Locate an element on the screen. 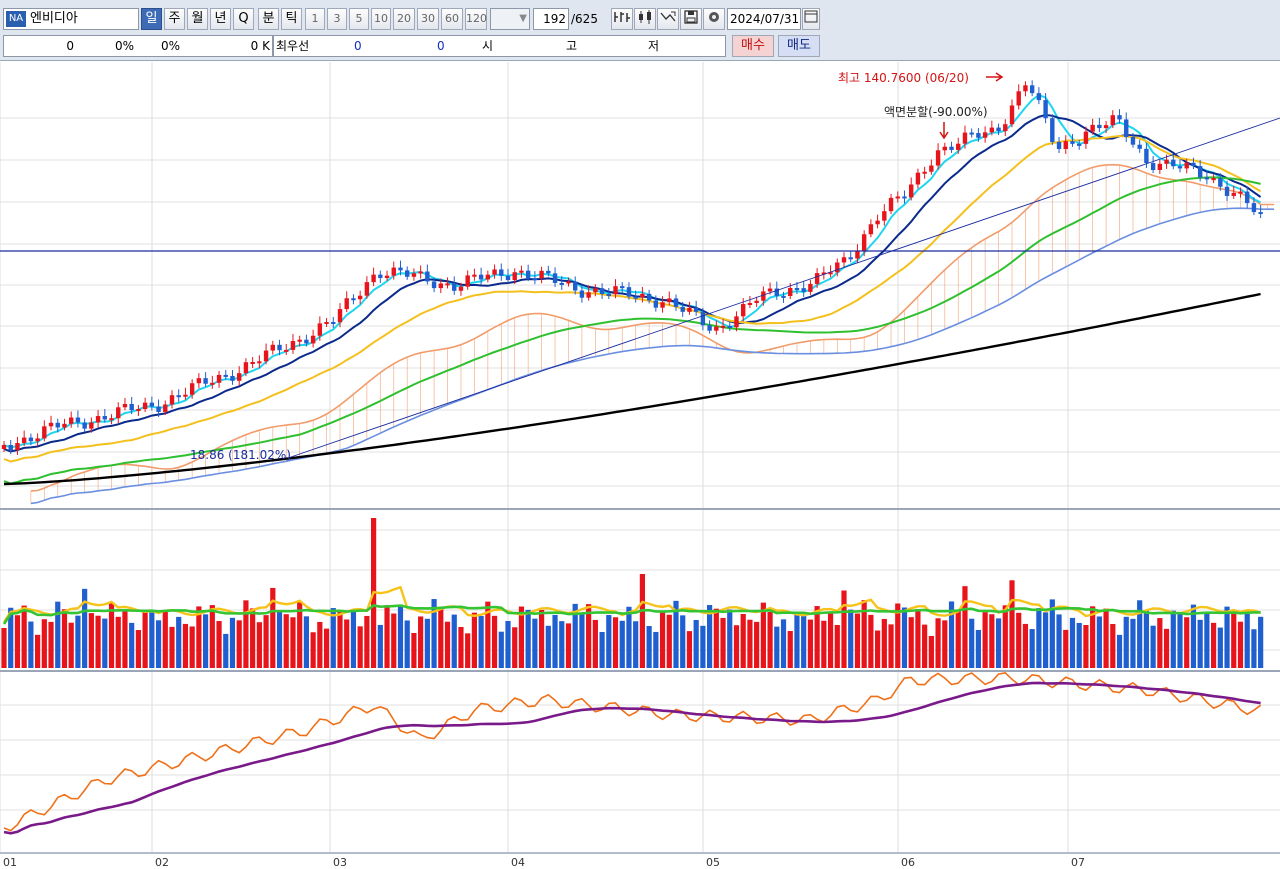  symbol-box: NA 엔비디아 is located at coordinates (71, 19).